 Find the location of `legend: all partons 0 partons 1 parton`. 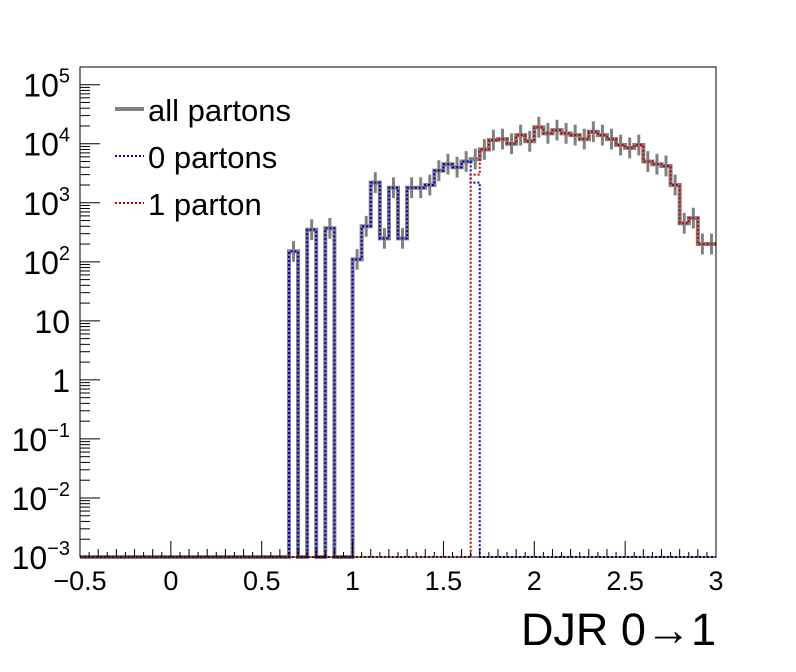

legend: all partons 0 partons 1 parton is located at coordinates (203, 157).